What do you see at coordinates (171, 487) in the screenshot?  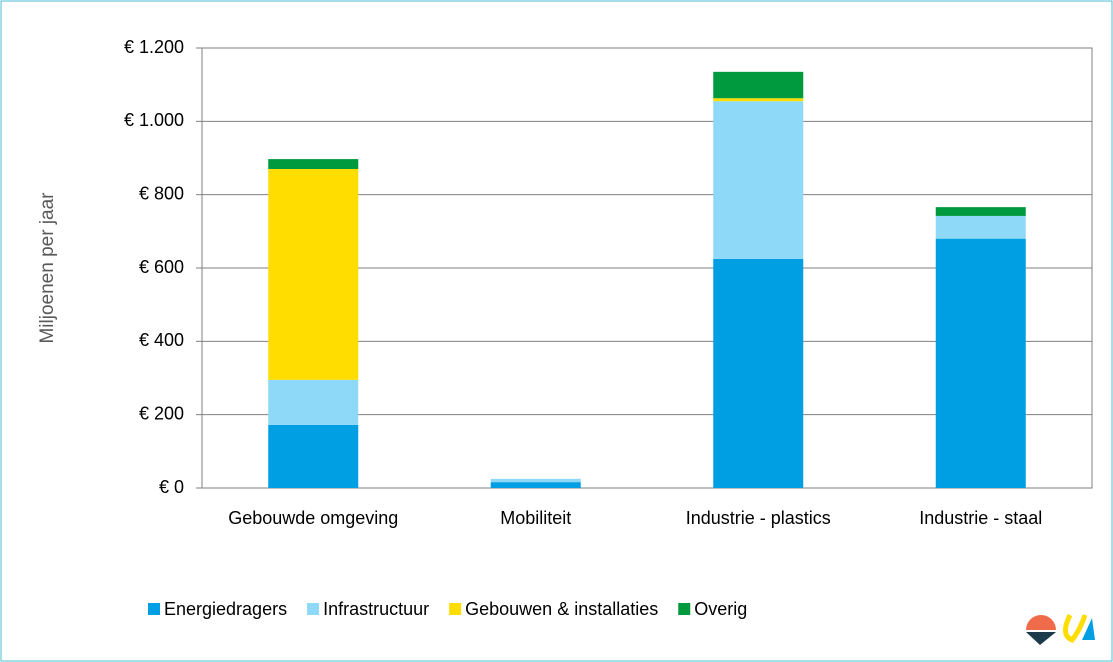 I see `y-tick-label: € 0` at bounding box center [171, 487].